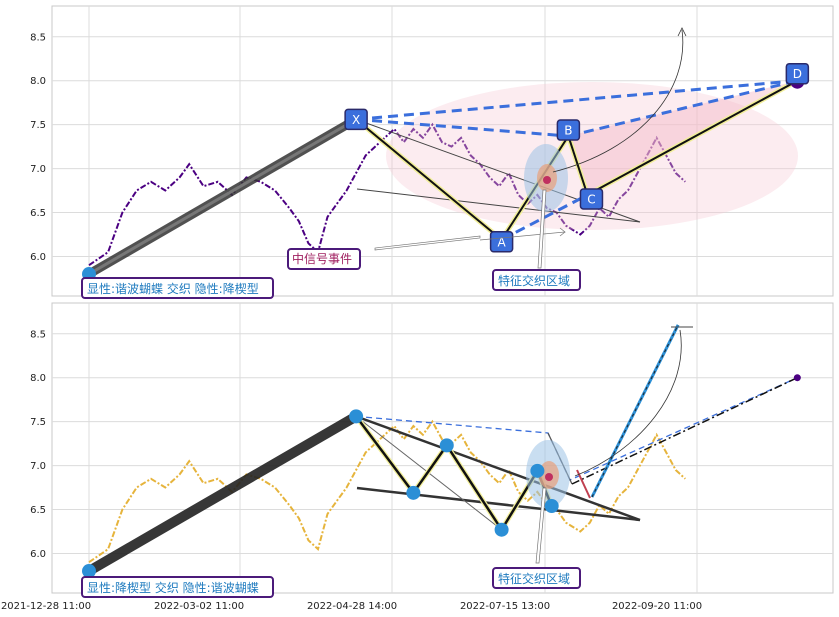 The image size is (839, 617). I want to click on x-tick-label: 2022-04-28 14:00, so click(352, 606).